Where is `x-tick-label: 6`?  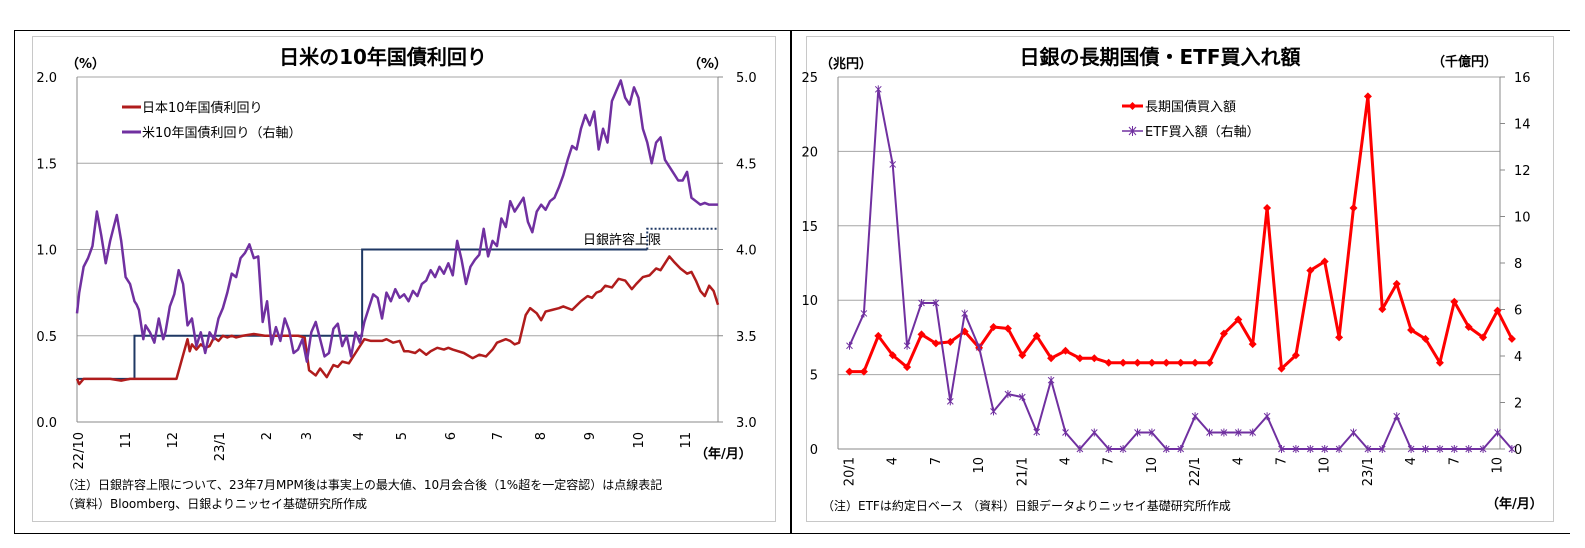 x-tick-label: 6 is located at coordinates (451, 436).